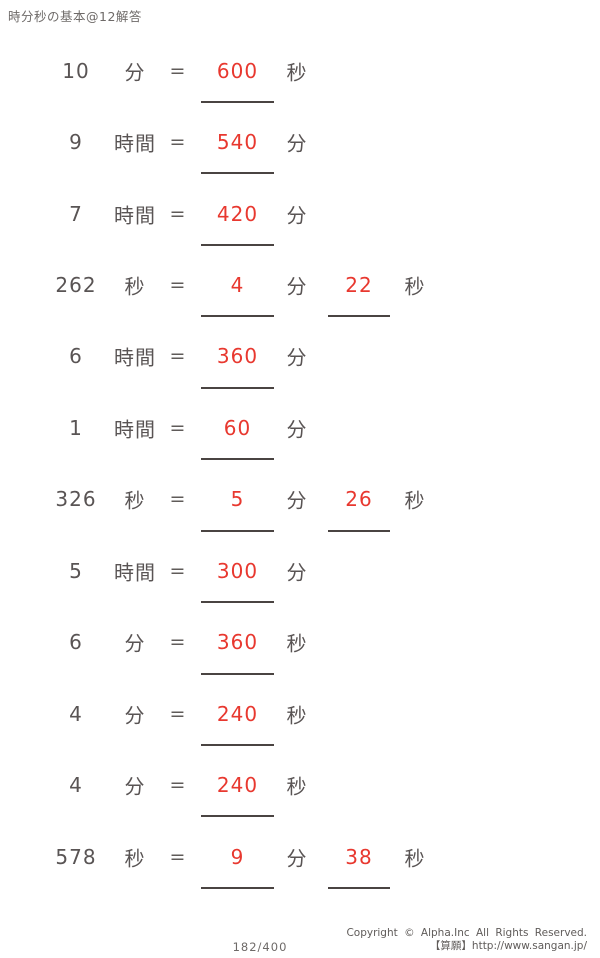  What do you see at coordinates (237, 142) in the screenshot?
I see `answer-value: 540` at bounding box center [237, 142].